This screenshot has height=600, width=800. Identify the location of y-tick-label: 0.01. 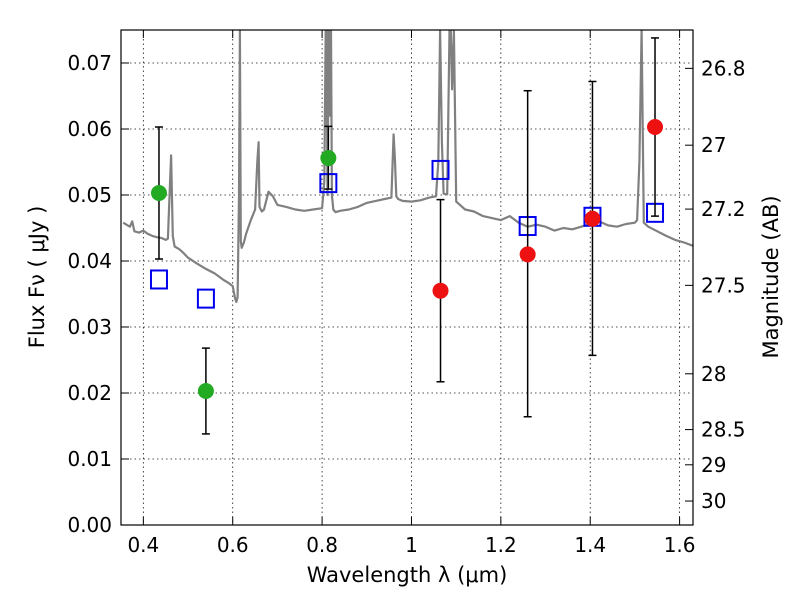
(89, 459).